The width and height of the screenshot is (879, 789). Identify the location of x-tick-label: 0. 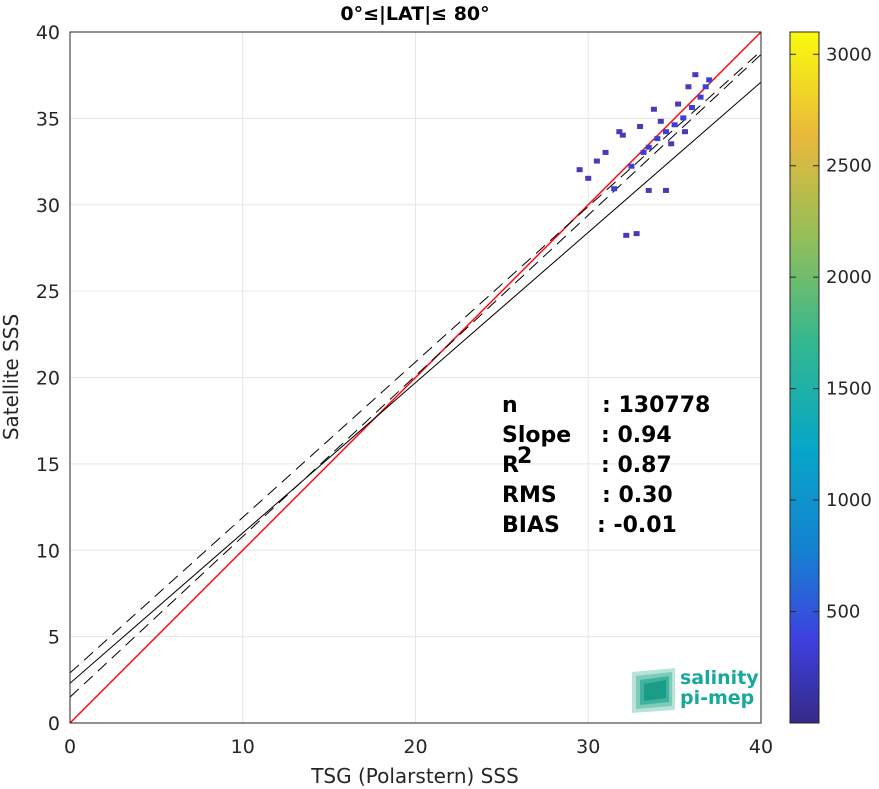
(70, 747).